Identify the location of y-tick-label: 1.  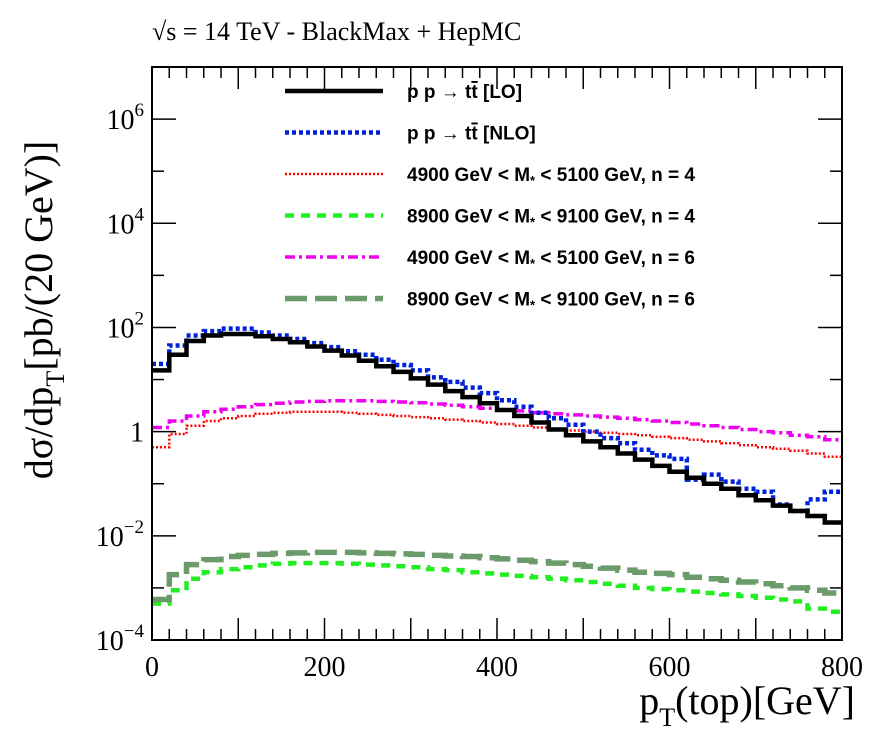
(137, 433).